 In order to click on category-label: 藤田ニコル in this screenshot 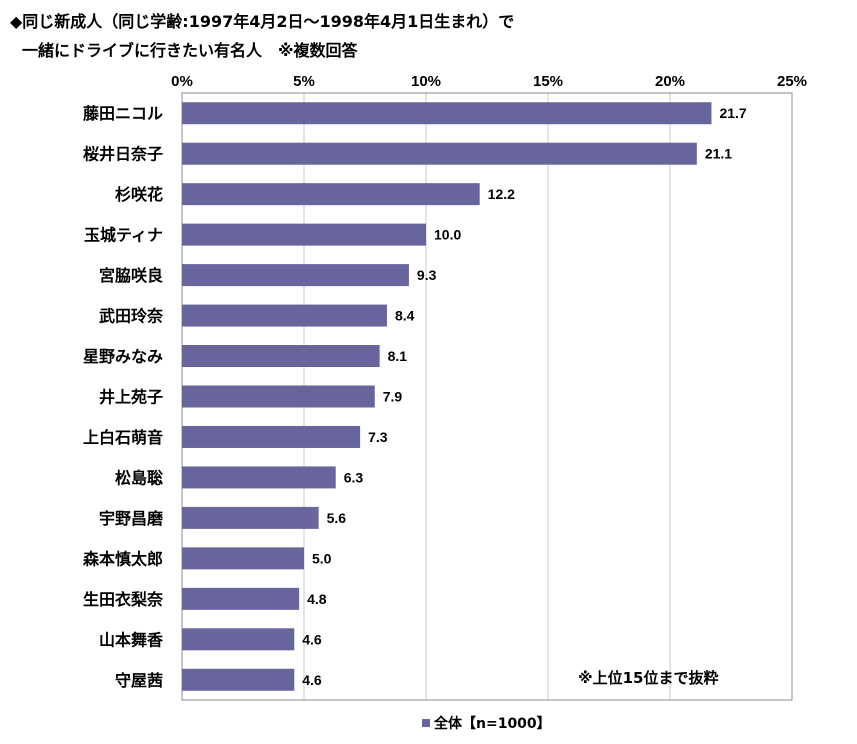, I will do `click(123, 113)`.